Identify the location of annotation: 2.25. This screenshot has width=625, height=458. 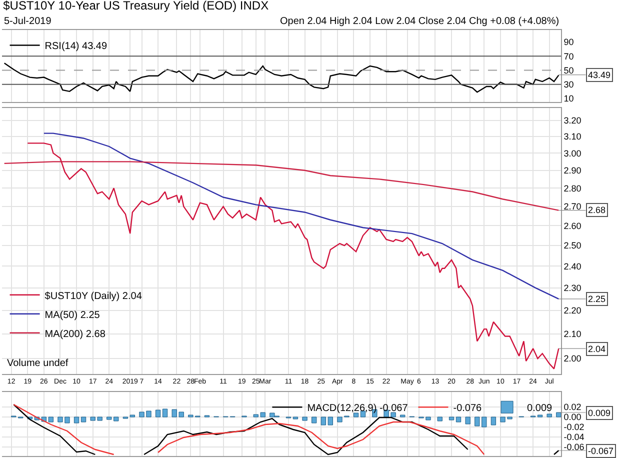
(597, 299).